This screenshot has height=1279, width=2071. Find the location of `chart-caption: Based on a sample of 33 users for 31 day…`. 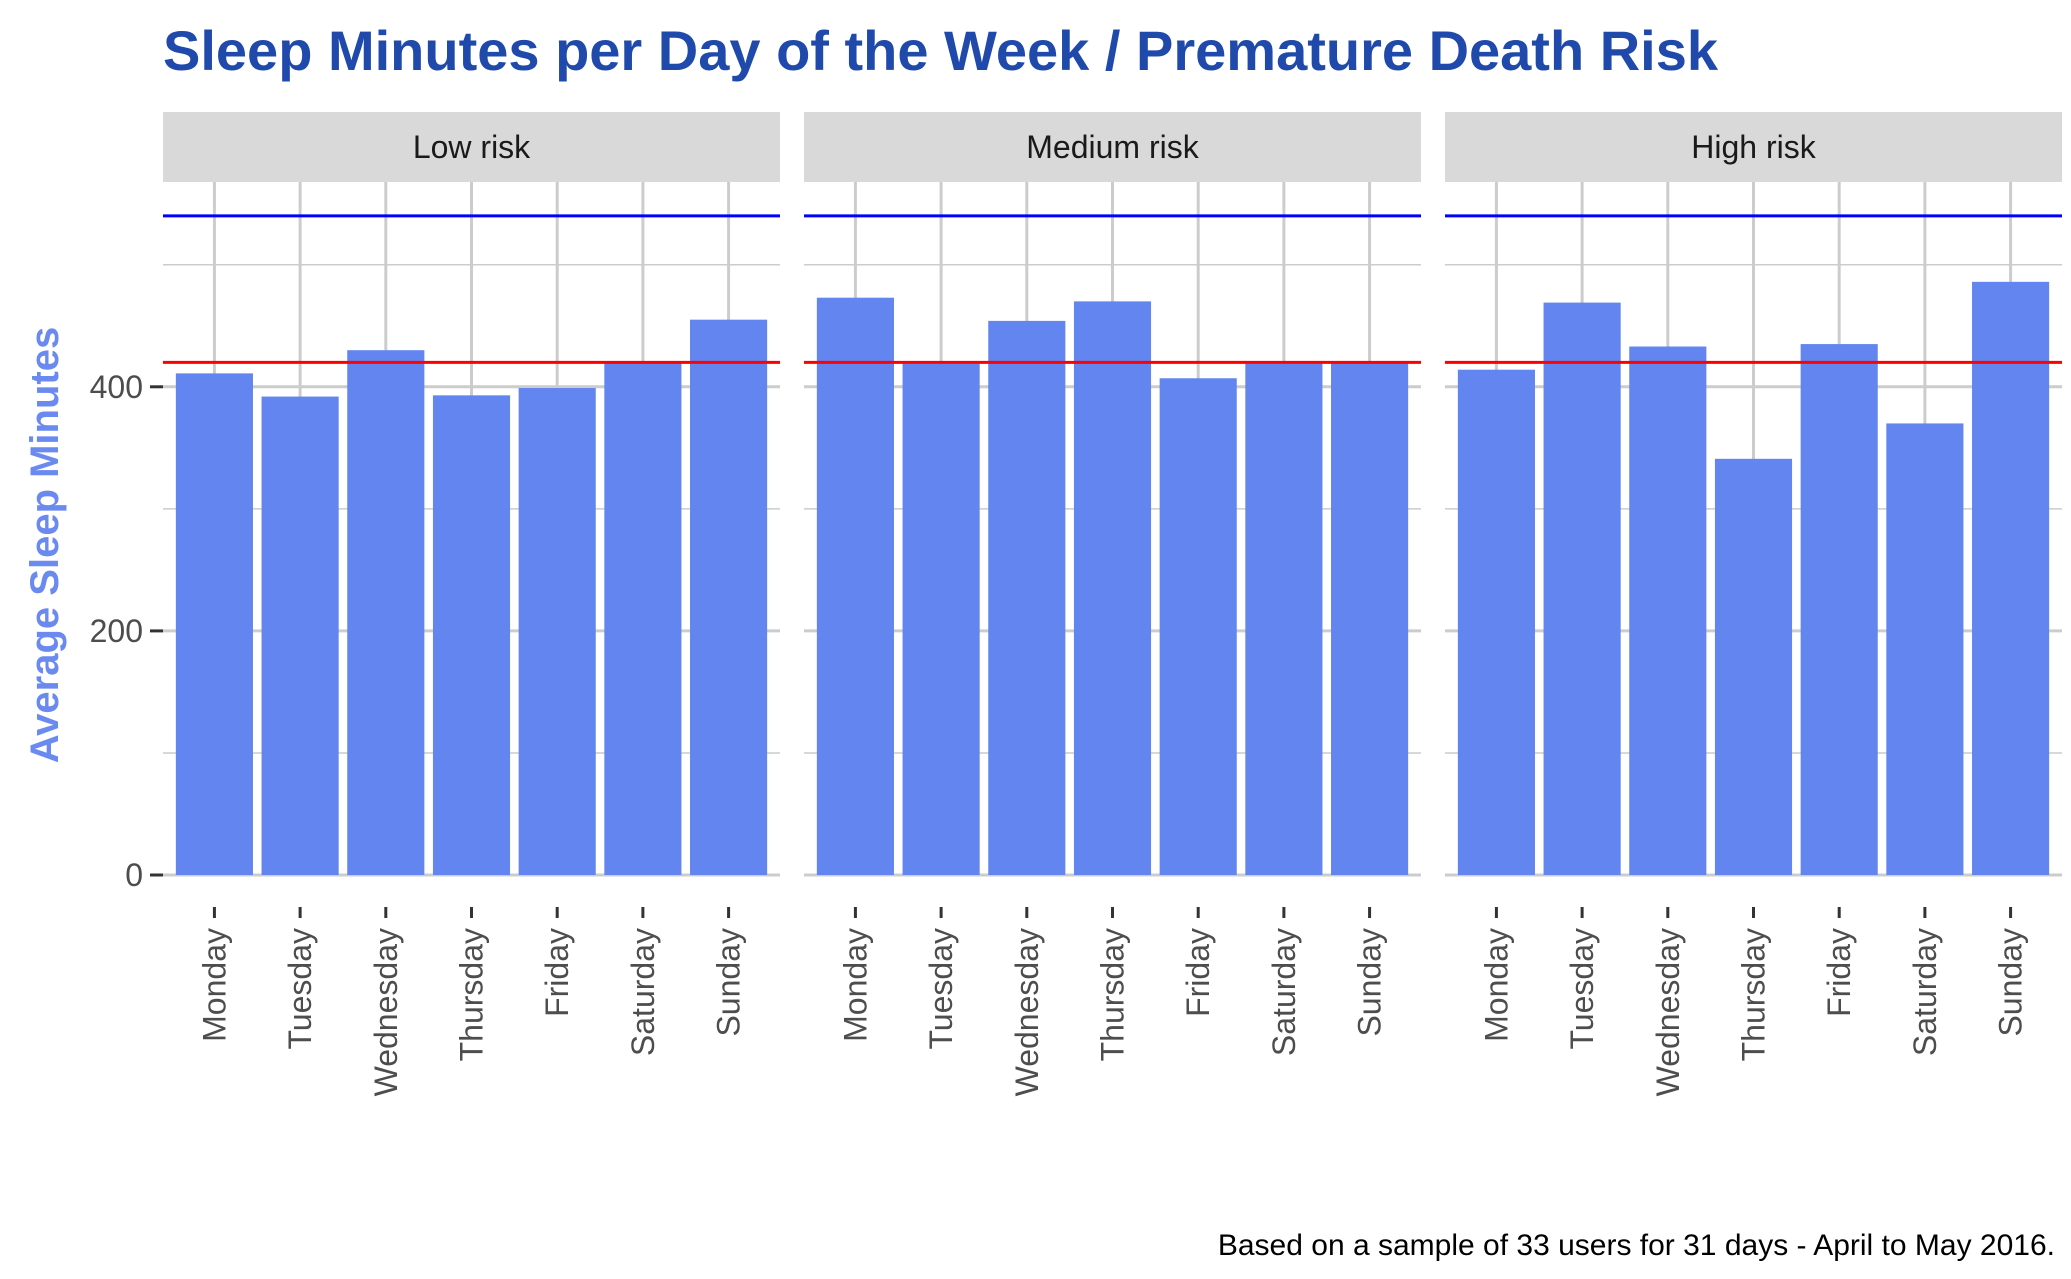

chart-caption: Based on a sample of 33 users for 31 day… is located at coordinates (1636, 1245).